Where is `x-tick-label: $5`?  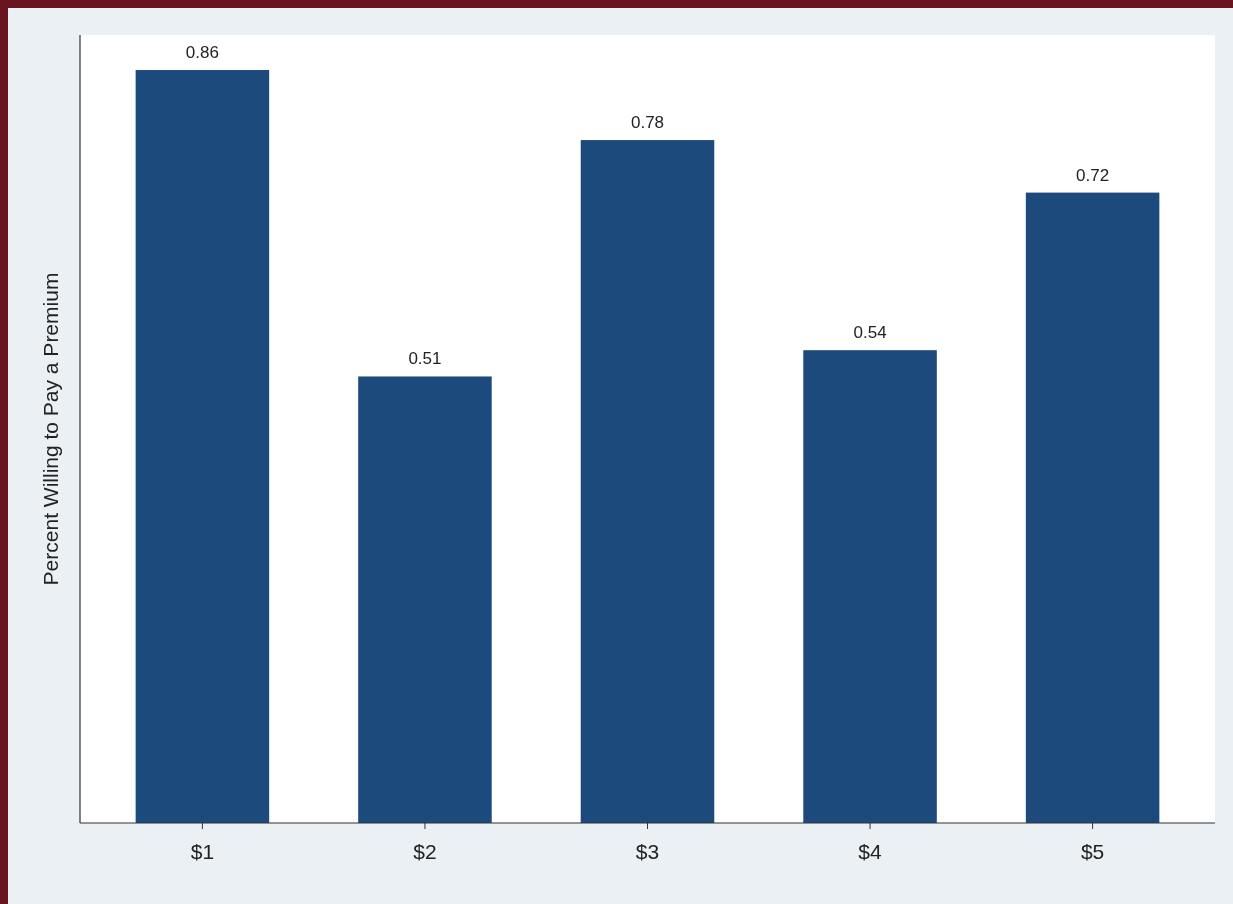
x-tick-label: $5 is located at coordinates (1092, 851).